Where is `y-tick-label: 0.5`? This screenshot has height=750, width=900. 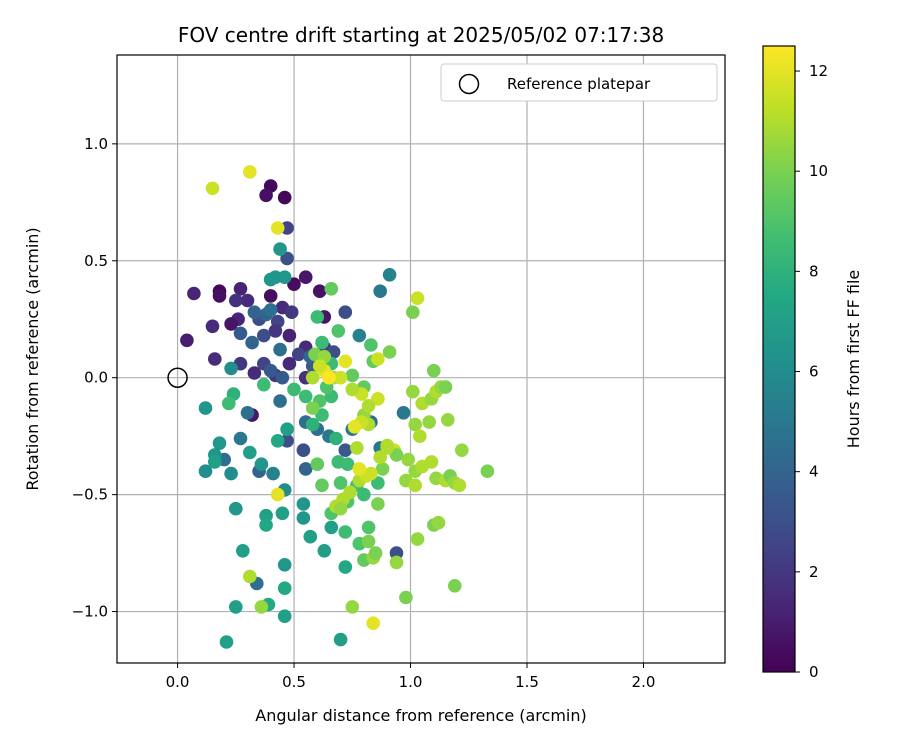
y-tick-label: 0.5 is located at coordinates (96, 261).